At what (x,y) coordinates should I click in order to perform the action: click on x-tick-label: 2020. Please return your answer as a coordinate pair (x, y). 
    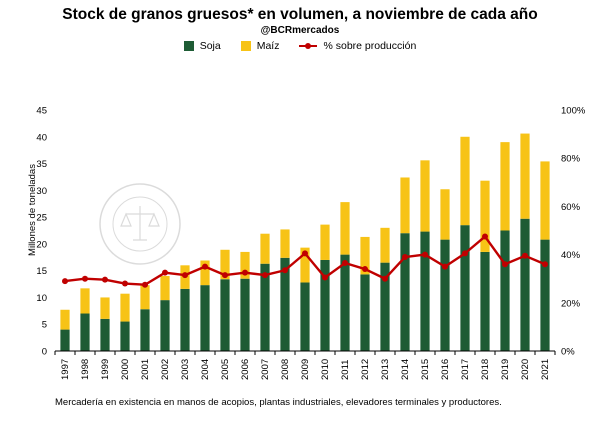
    Looking at the image, I should click on (525, 369).